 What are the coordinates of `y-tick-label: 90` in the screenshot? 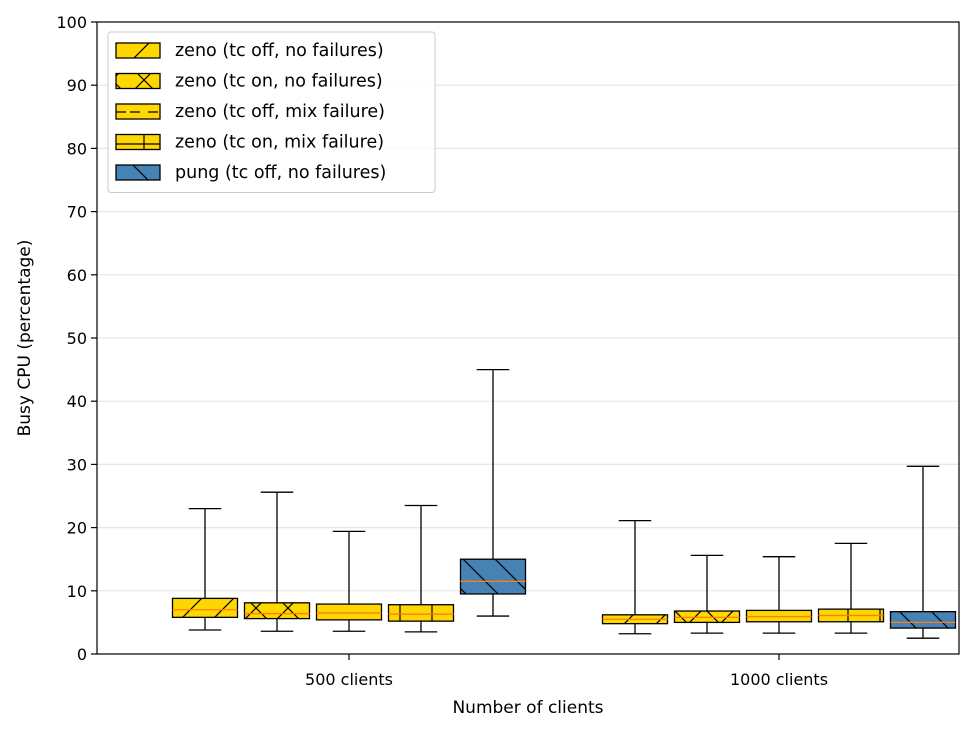 It's located at (77, 85).